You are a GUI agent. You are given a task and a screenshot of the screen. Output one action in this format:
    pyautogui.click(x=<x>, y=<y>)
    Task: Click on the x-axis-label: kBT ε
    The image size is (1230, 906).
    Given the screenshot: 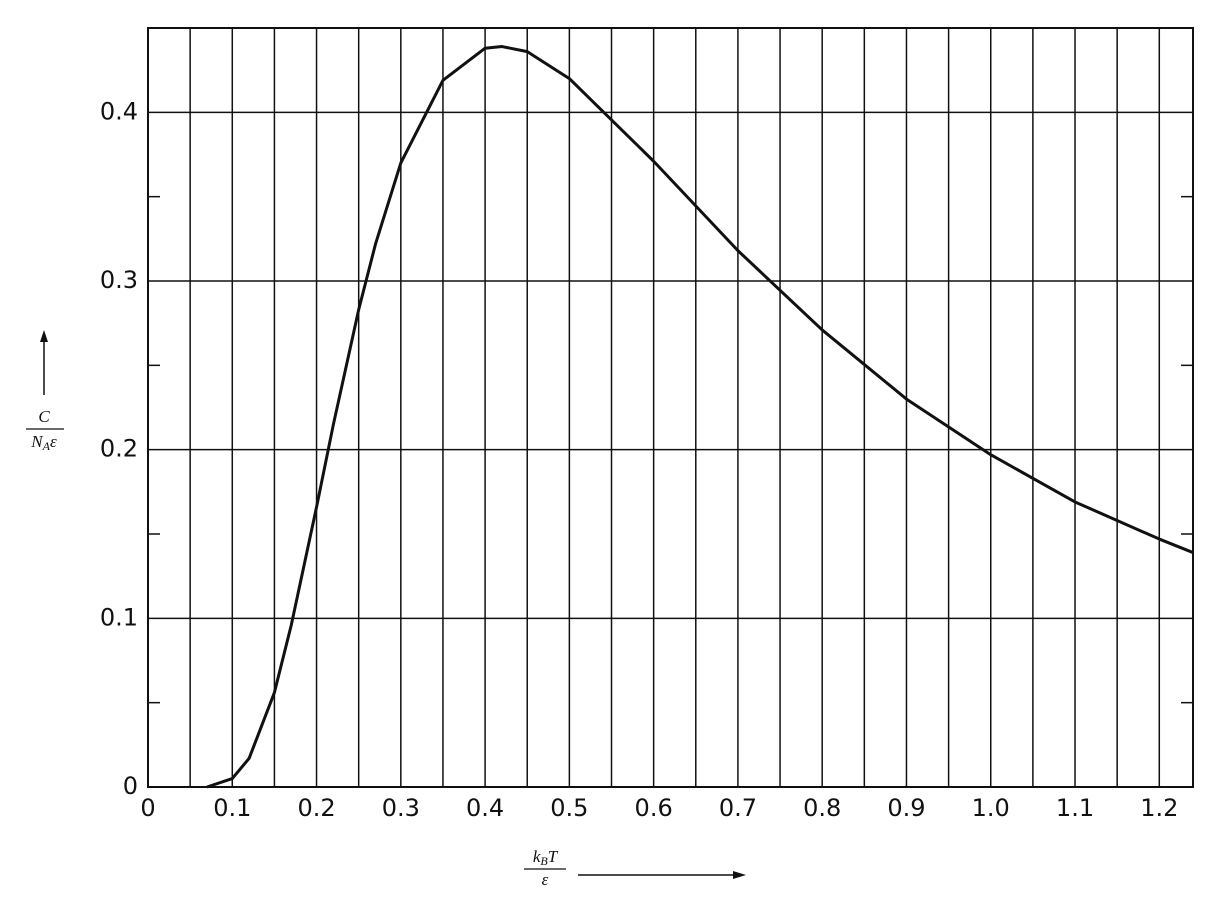 What is the action you would take?
    pyautogui.click(x=635, y=868)
    